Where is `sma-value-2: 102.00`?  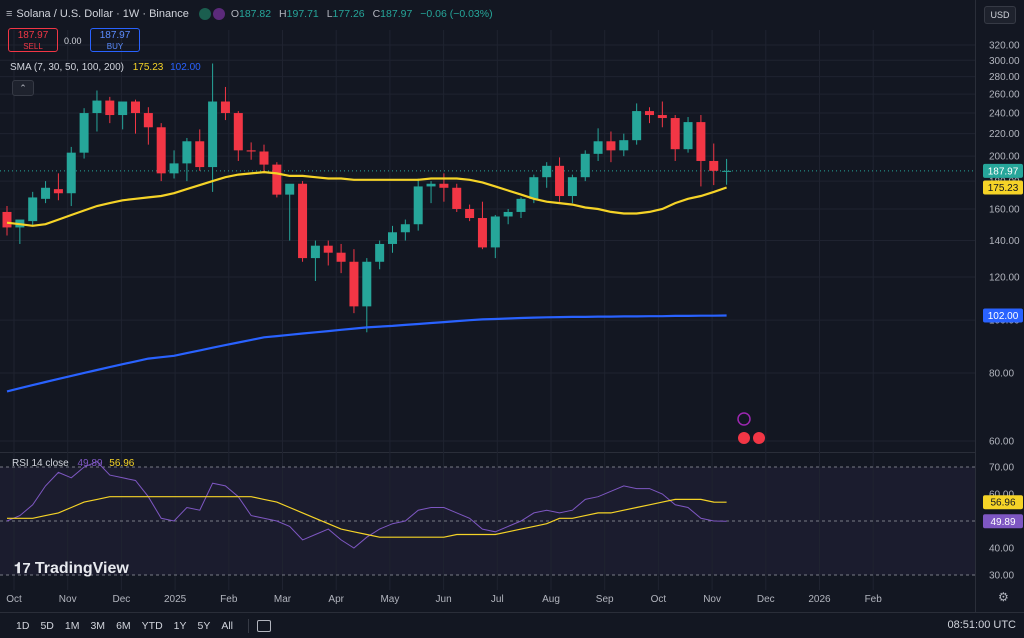
sma-value-2: 102.00 is located at coordinates (185, 67).